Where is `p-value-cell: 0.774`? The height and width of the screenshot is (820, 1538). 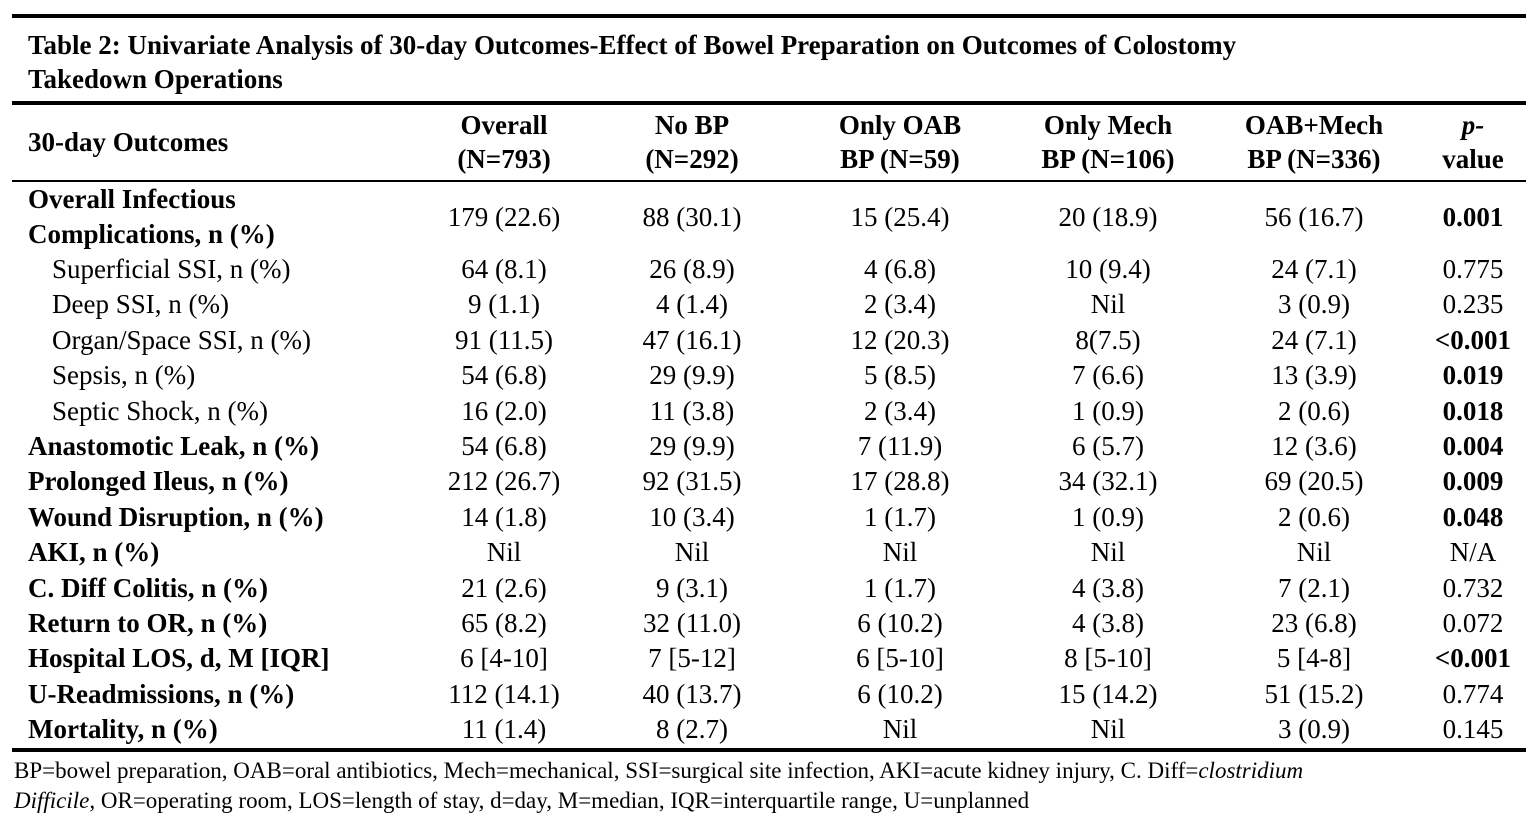
p-value-cell: 0.774 is located at coordinates (1473, 693).